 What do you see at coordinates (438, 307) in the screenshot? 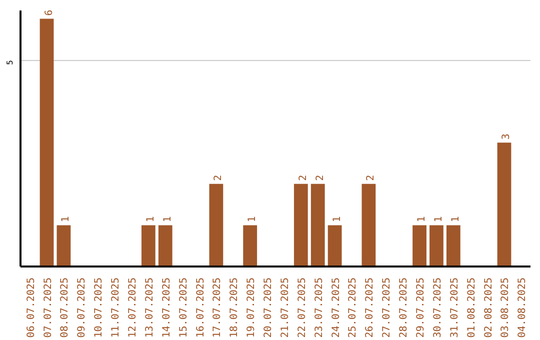
I see `x-tick-label: 30.07.2025` at bounding box center [438, 307].